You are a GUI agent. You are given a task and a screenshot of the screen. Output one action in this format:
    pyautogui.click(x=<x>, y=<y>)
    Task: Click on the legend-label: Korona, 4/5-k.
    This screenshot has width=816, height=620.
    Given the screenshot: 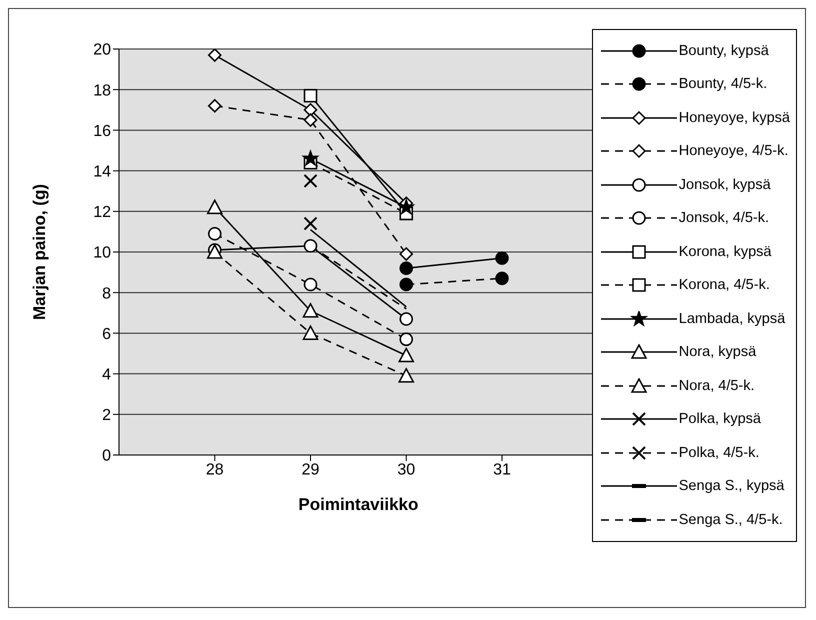 What is the action you would take?
    pyautogui.click(x=724, y=285)
    